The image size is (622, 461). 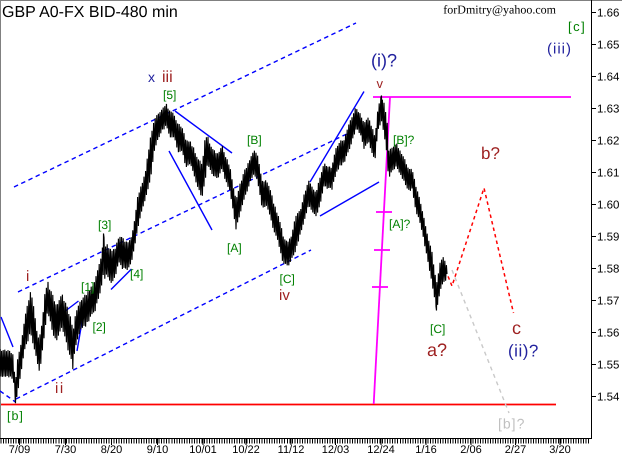 I want to click on svg-text: 1/16, so click(x=425, y=450).